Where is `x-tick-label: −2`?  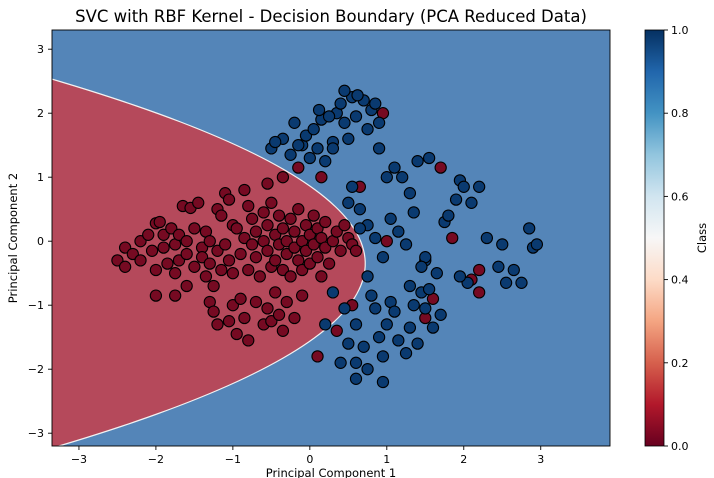 x-tick-label: −2 is located at coordinates (156, 459).